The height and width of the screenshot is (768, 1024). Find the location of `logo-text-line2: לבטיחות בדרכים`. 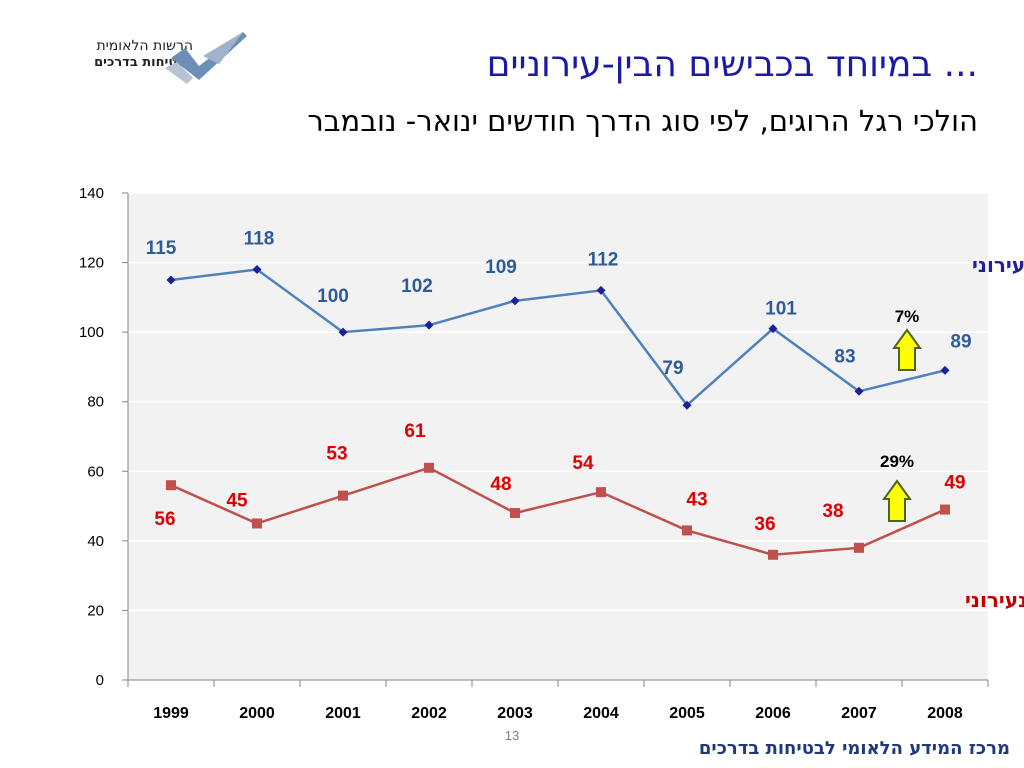

logo-text-line2: לבטיחות בדרכים is located at coordinates (143, 62).